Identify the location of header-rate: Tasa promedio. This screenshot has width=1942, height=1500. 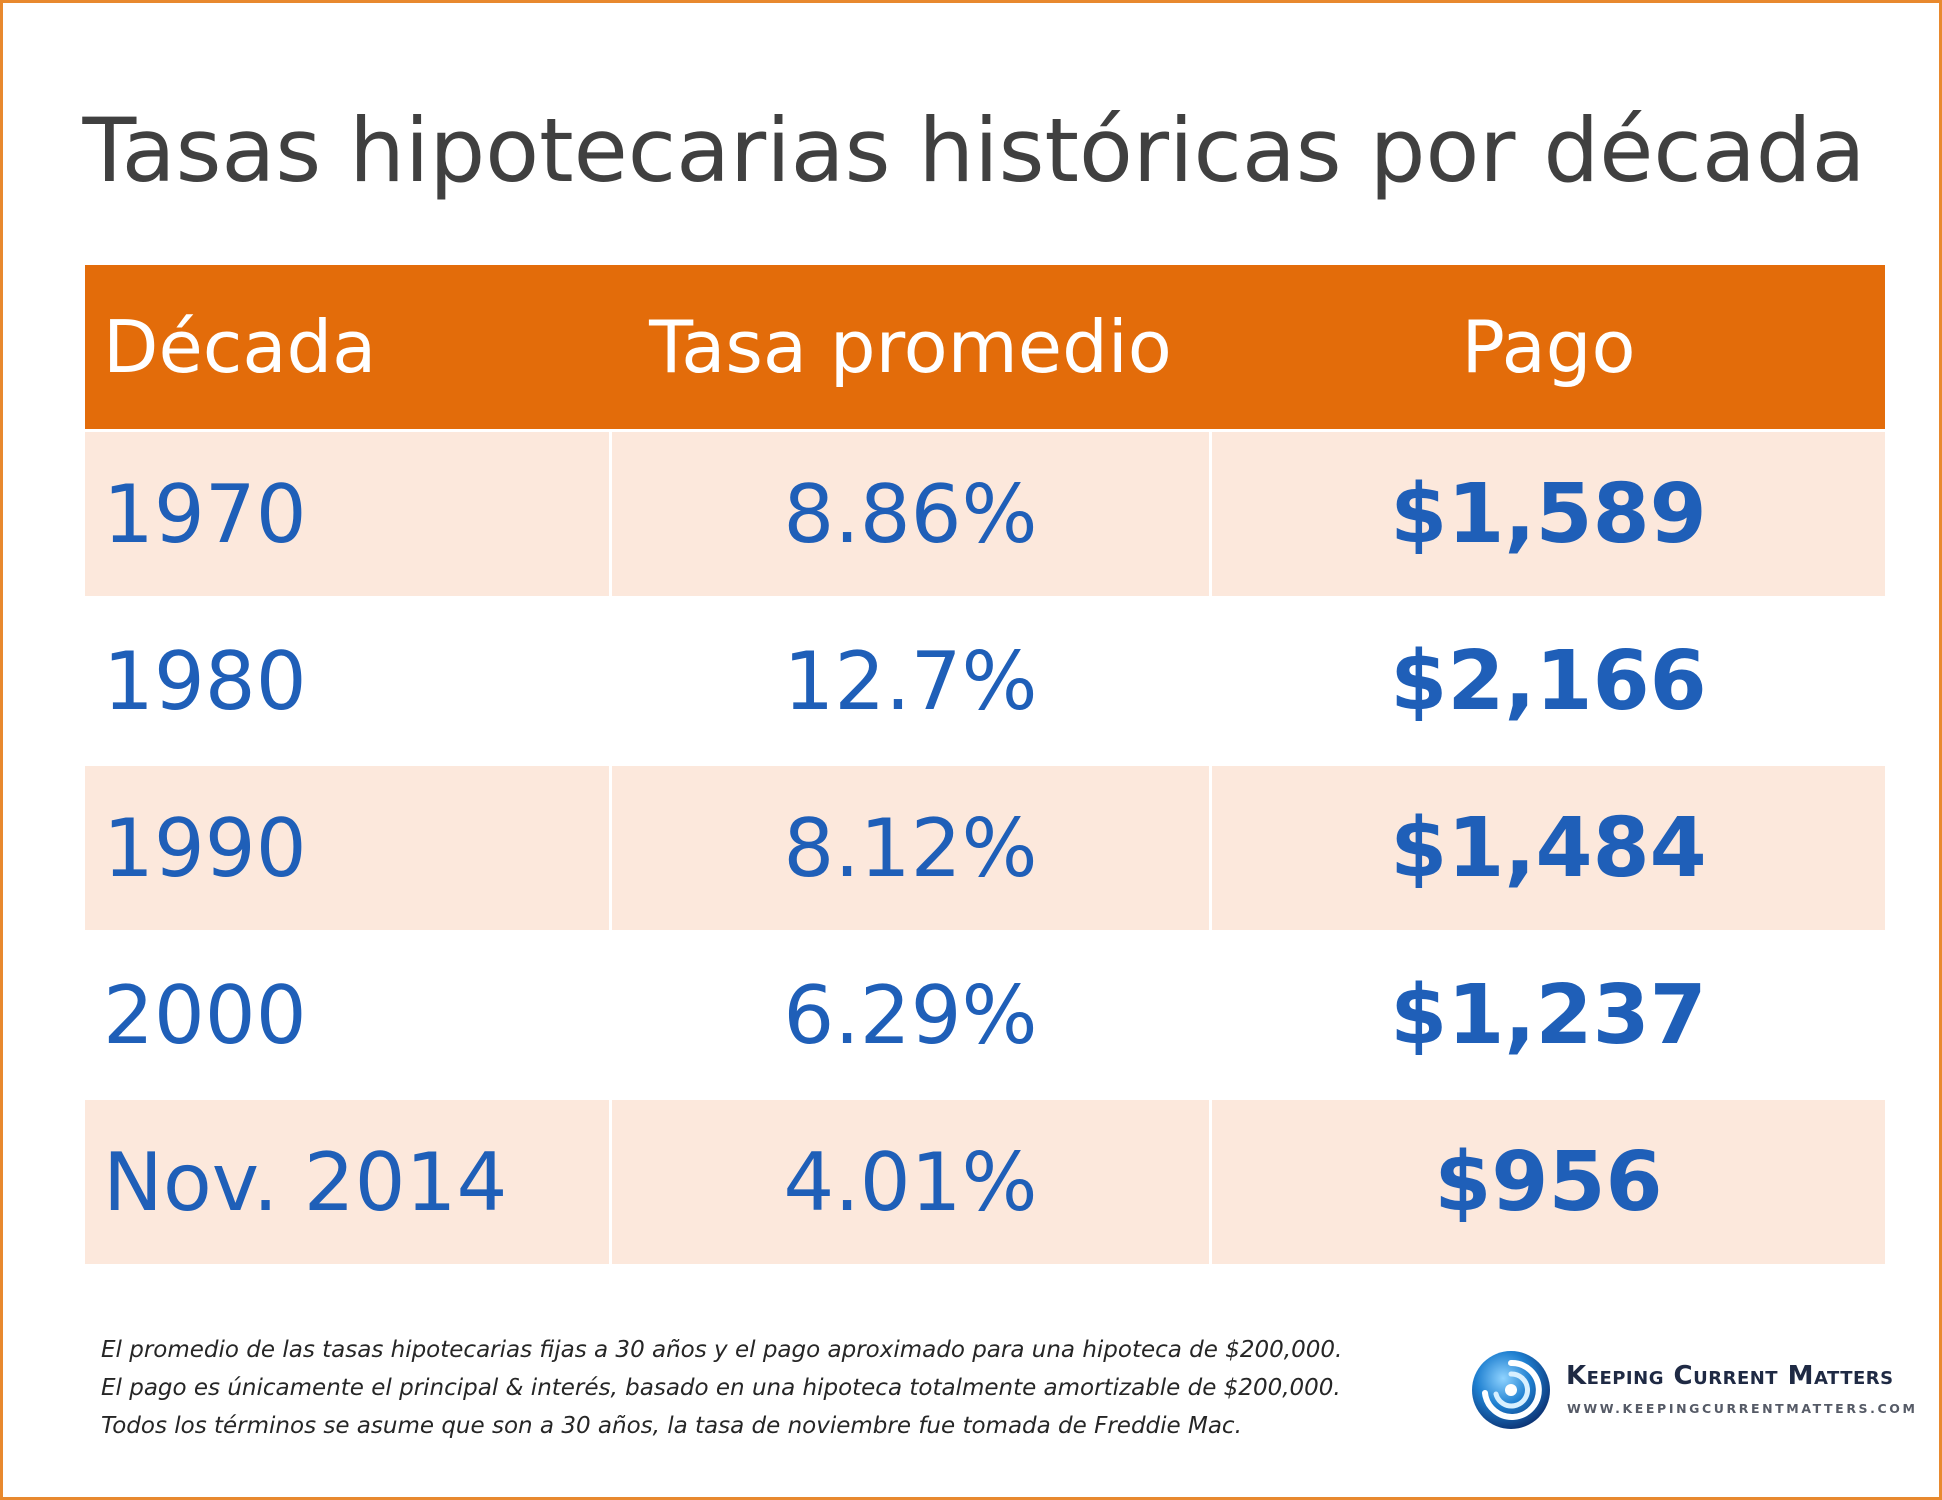
(910, 347).